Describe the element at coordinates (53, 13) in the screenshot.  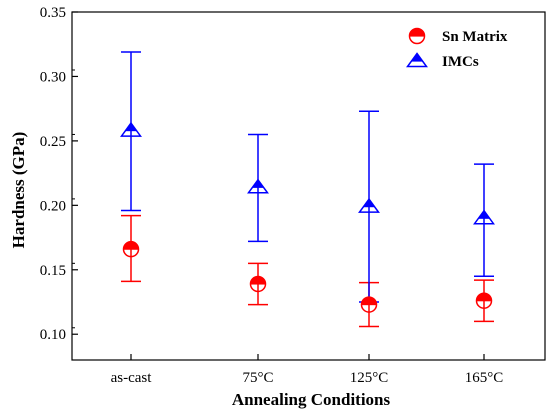
I see `y-tick-label-5: 0.35` at that location.